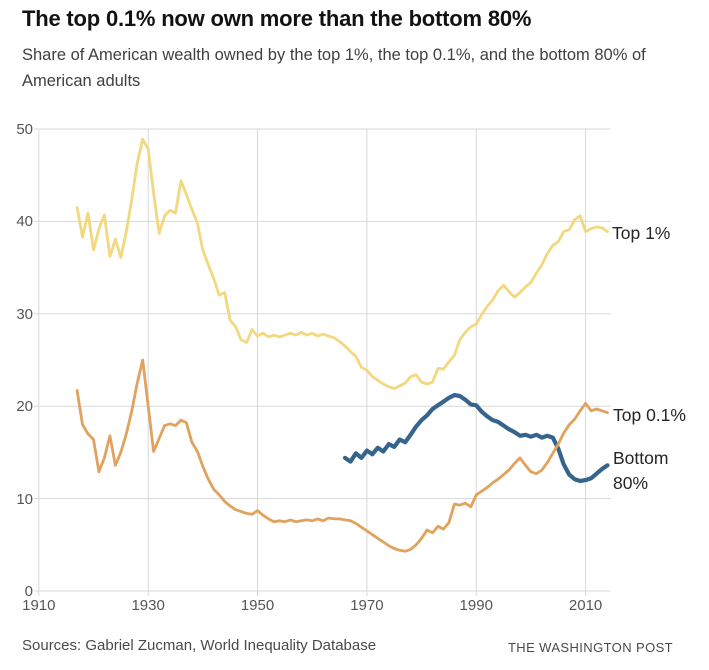  I want to click on y-axis-tick-label: 20, so click(24, 407).